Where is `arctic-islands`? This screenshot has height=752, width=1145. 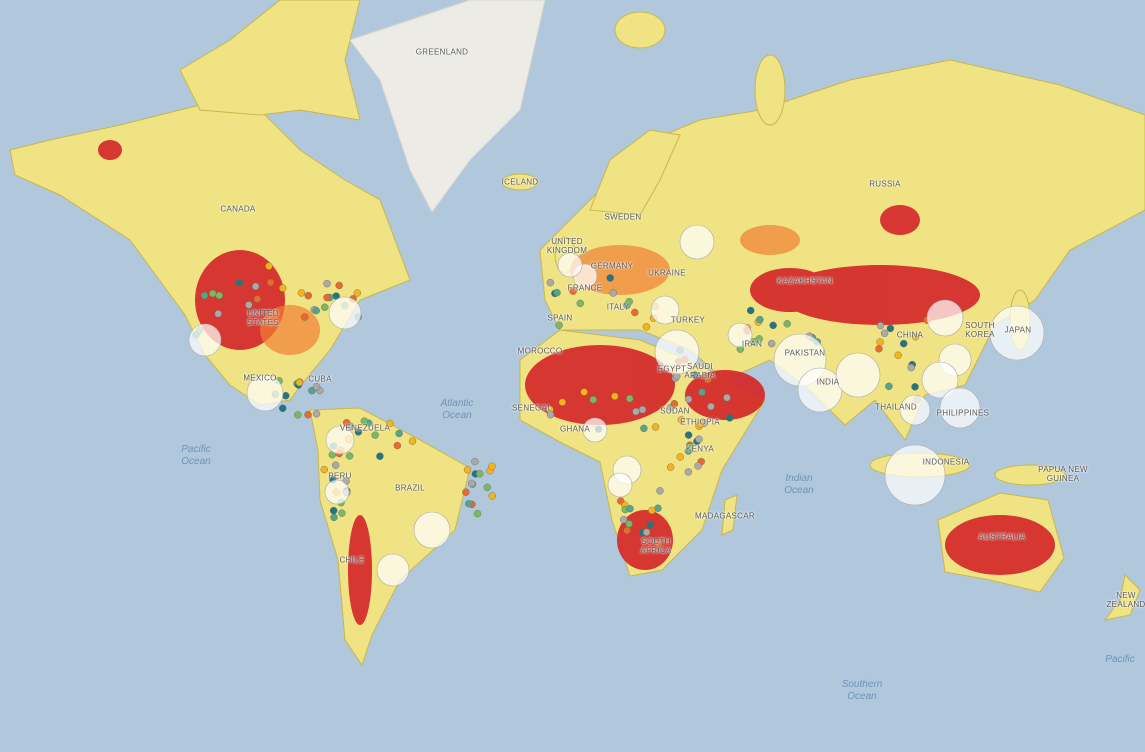
arctic-islands is located at coordinates (270, 60).